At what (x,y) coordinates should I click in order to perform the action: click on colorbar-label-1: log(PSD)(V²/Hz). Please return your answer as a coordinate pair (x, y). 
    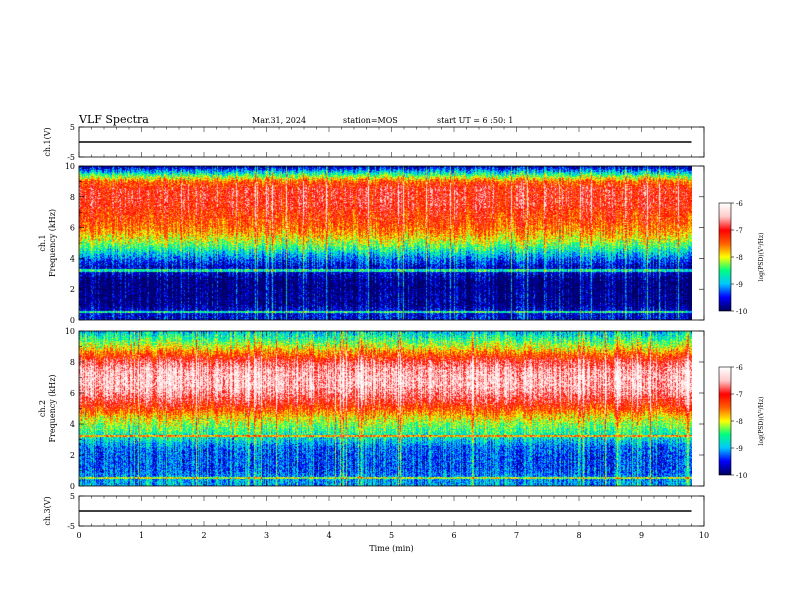
    Looking at the image, I should click on (761, 257).